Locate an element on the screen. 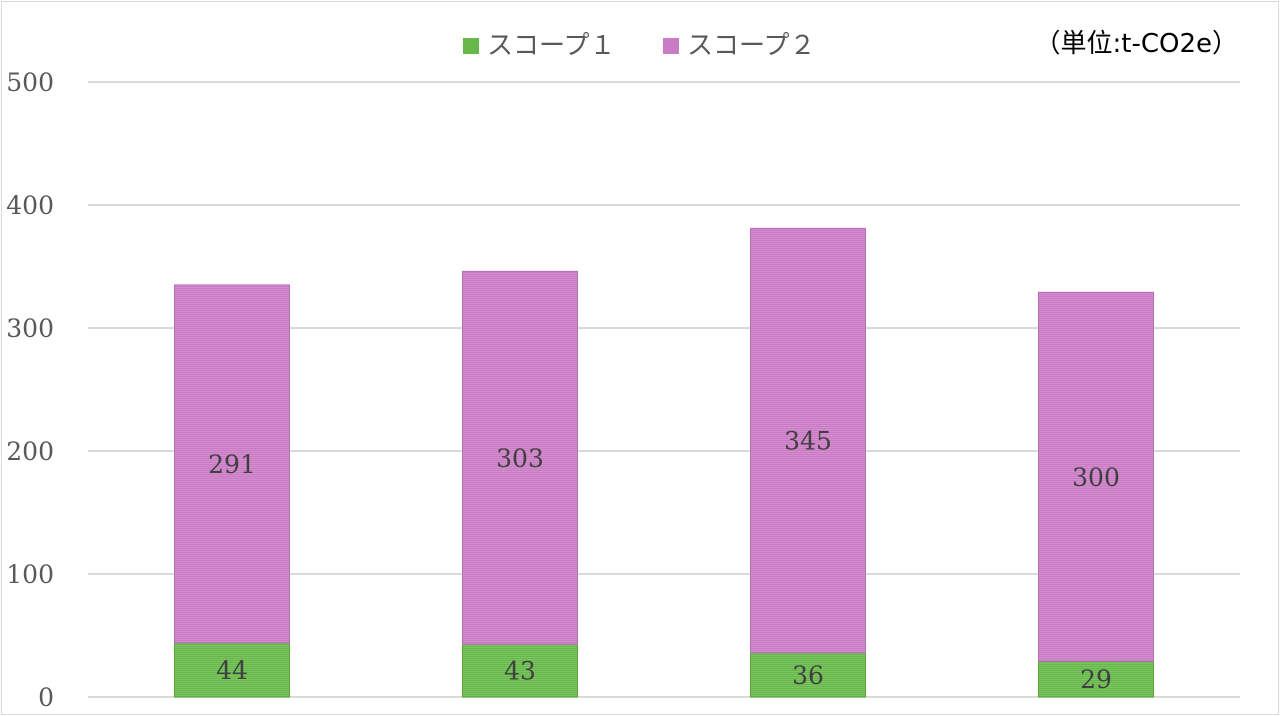  data-label-series1-cat2: 43 is located at coordinates (520, 671).